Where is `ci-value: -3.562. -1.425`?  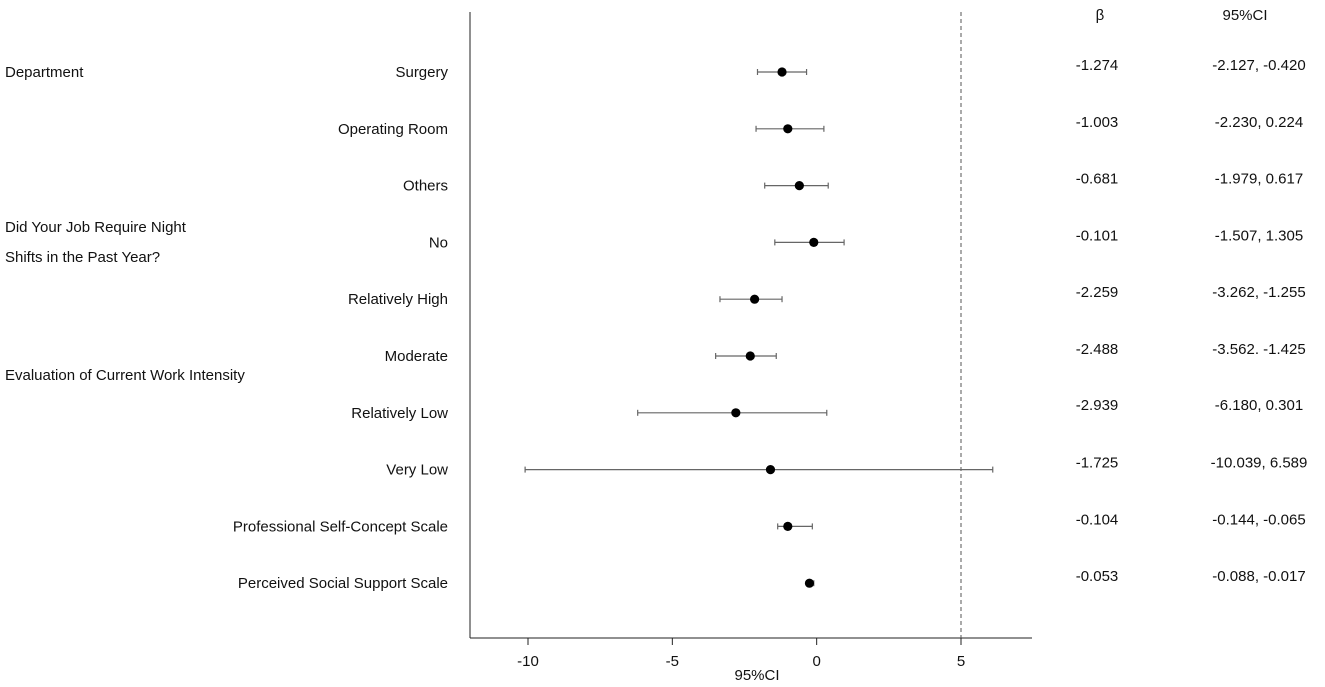
ci-value: -3.562. -1.425 is located at coordinates (1258, 349).